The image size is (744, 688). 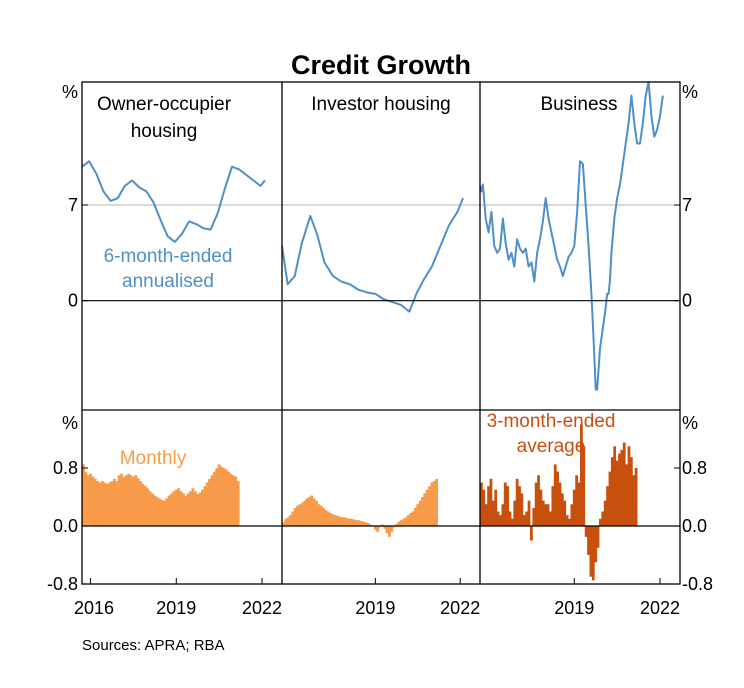 I want to click on bottom-ytick-label-left: 0.8, so click(x=65, y=468).